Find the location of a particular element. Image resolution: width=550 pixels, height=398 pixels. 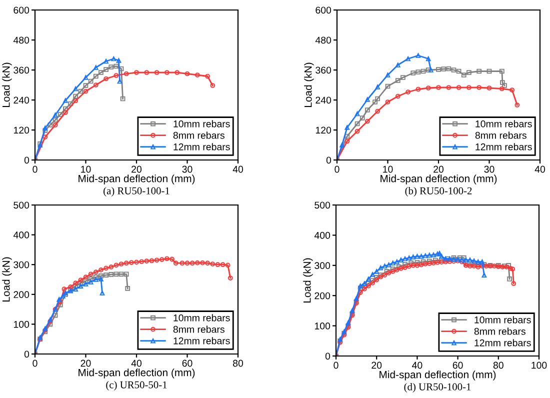

text: (b) RU50-100-2 is located at coordinates (438, 191).